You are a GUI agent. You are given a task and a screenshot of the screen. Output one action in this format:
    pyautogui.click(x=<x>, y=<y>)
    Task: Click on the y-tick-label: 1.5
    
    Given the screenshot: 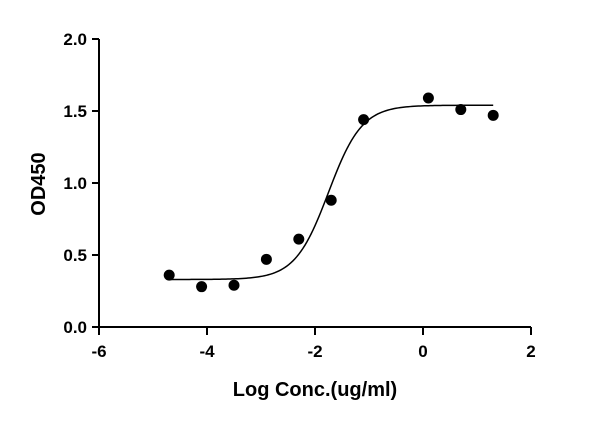 What is the action you would take?
    pyautogui.click(x=75, y=111)
    